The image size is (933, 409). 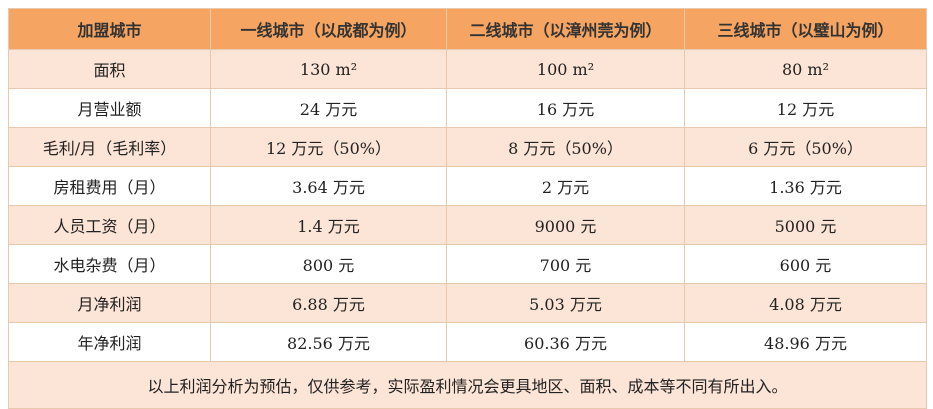 I want to click on row-label: 面积, so click(x=109, y=69).